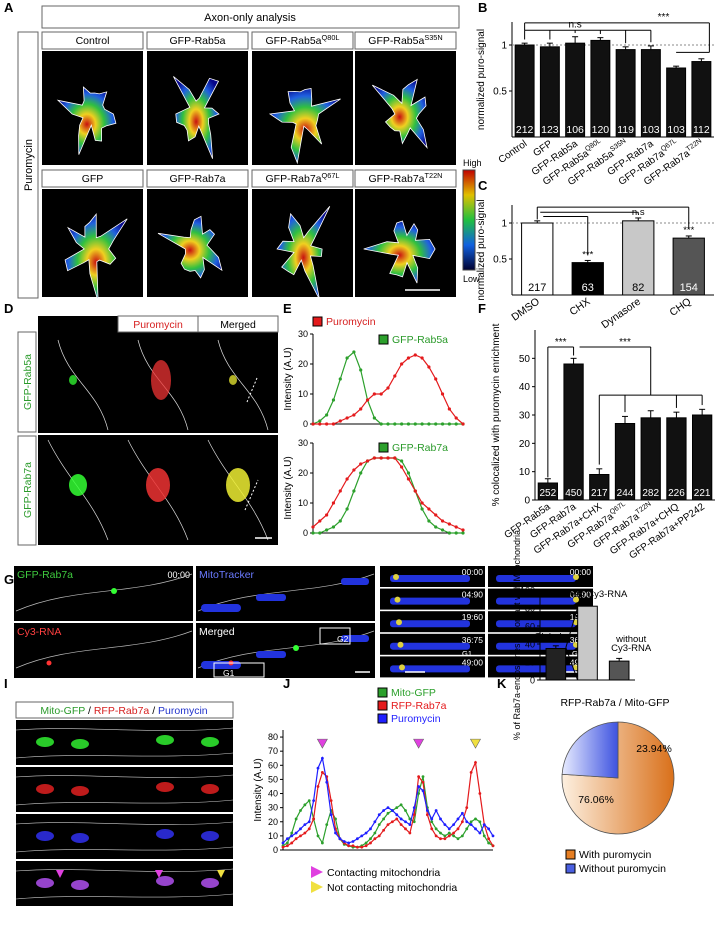 Image resolution: width=724 pixels, height=927 pixels. Describe the element at coordinates (252, 390) in the screenshot. I see `line-scan` at that location.